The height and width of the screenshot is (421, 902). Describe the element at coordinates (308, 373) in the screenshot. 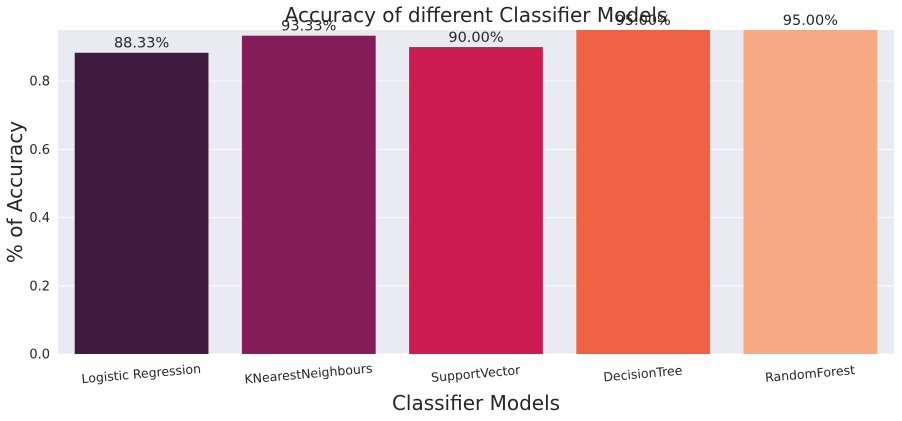

I see `x-tick-label: KNearestNeighbours` at that location.